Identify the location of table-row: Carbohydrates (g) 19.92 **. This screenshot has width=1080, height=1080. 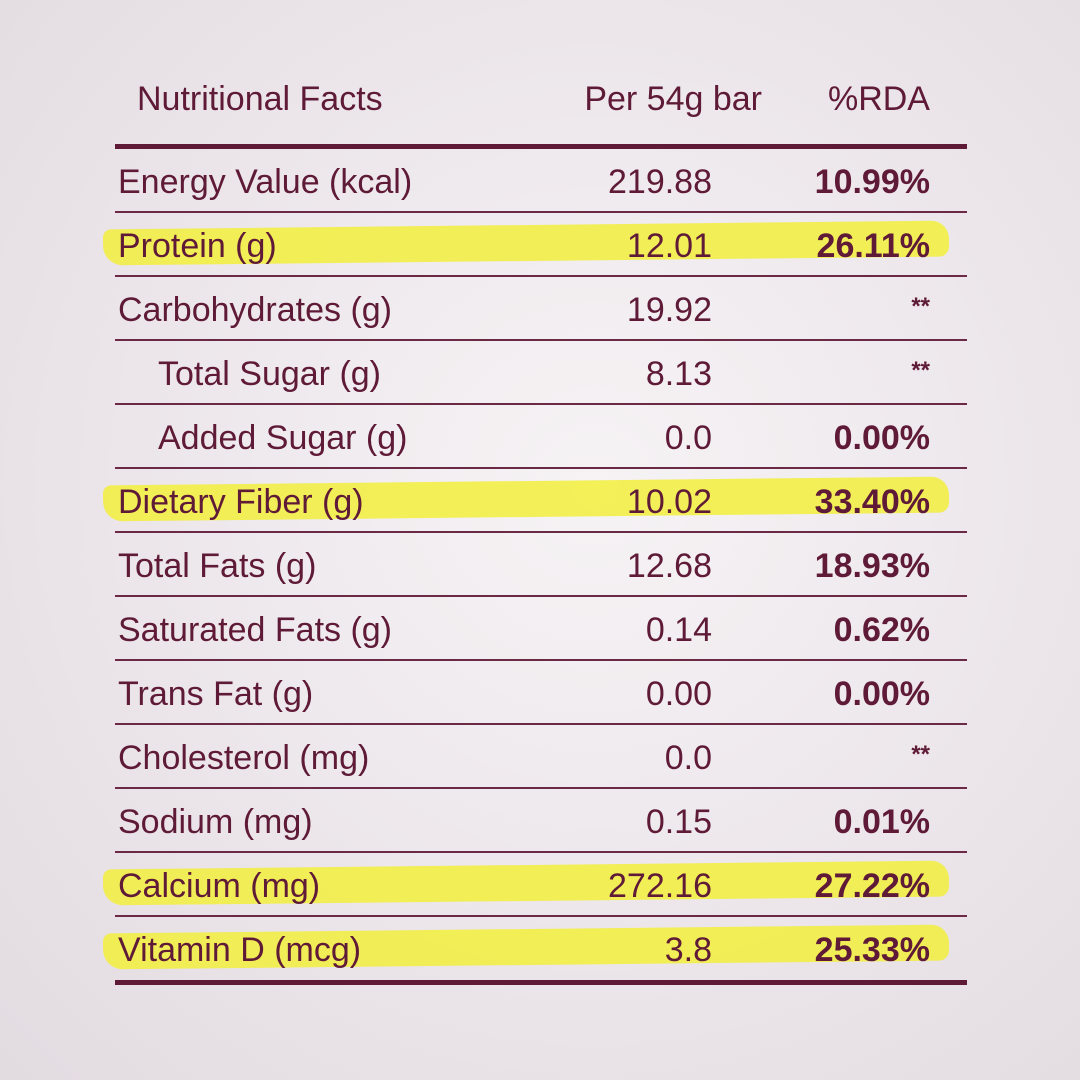
(541, 309).